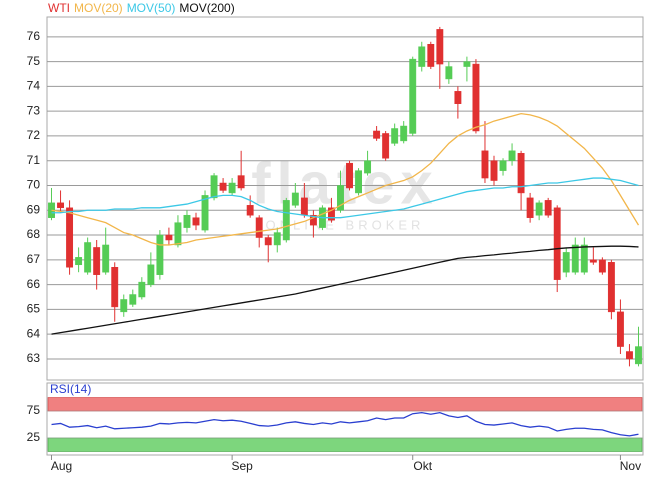  Describe the element at coordinates (630, 466) in the screenshot. I see `x-tick-label: Nov` at that location.